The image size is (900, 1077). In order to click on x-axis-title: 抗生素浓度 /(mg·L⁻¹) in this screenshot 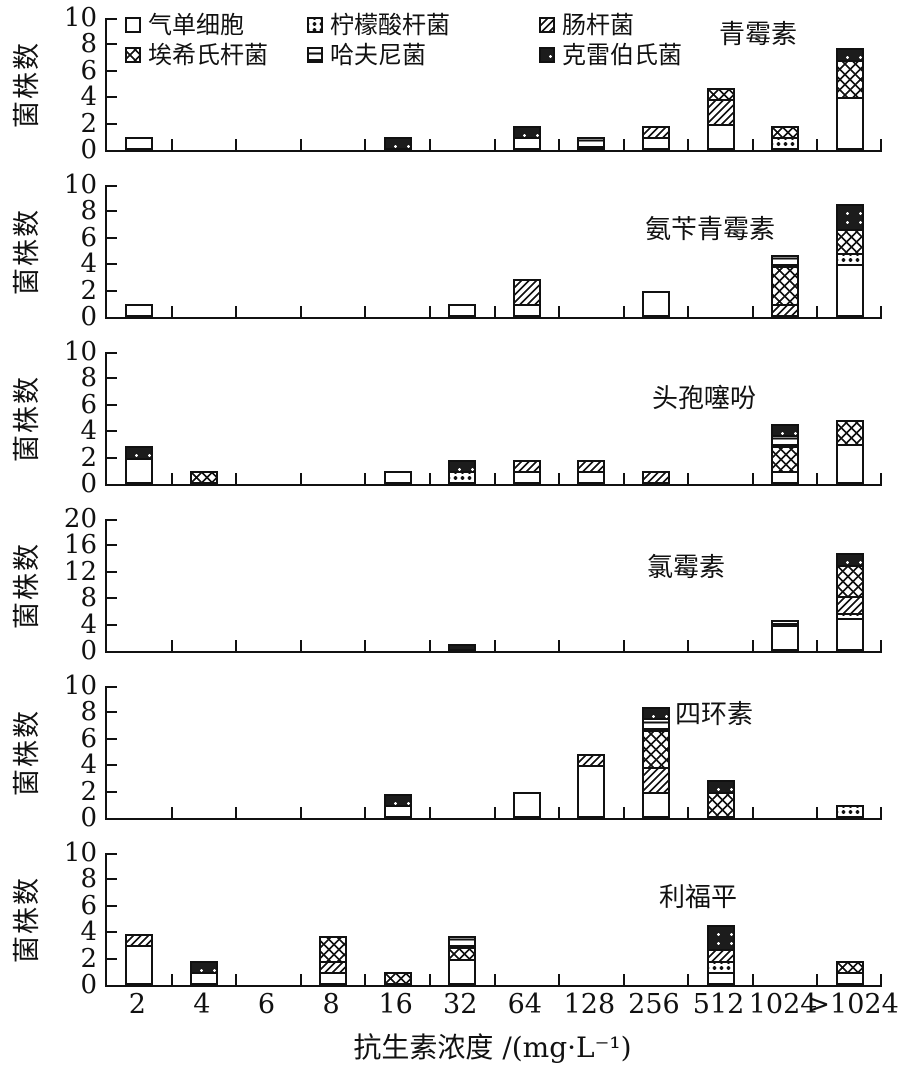, I will do `click(492, 1047)`.